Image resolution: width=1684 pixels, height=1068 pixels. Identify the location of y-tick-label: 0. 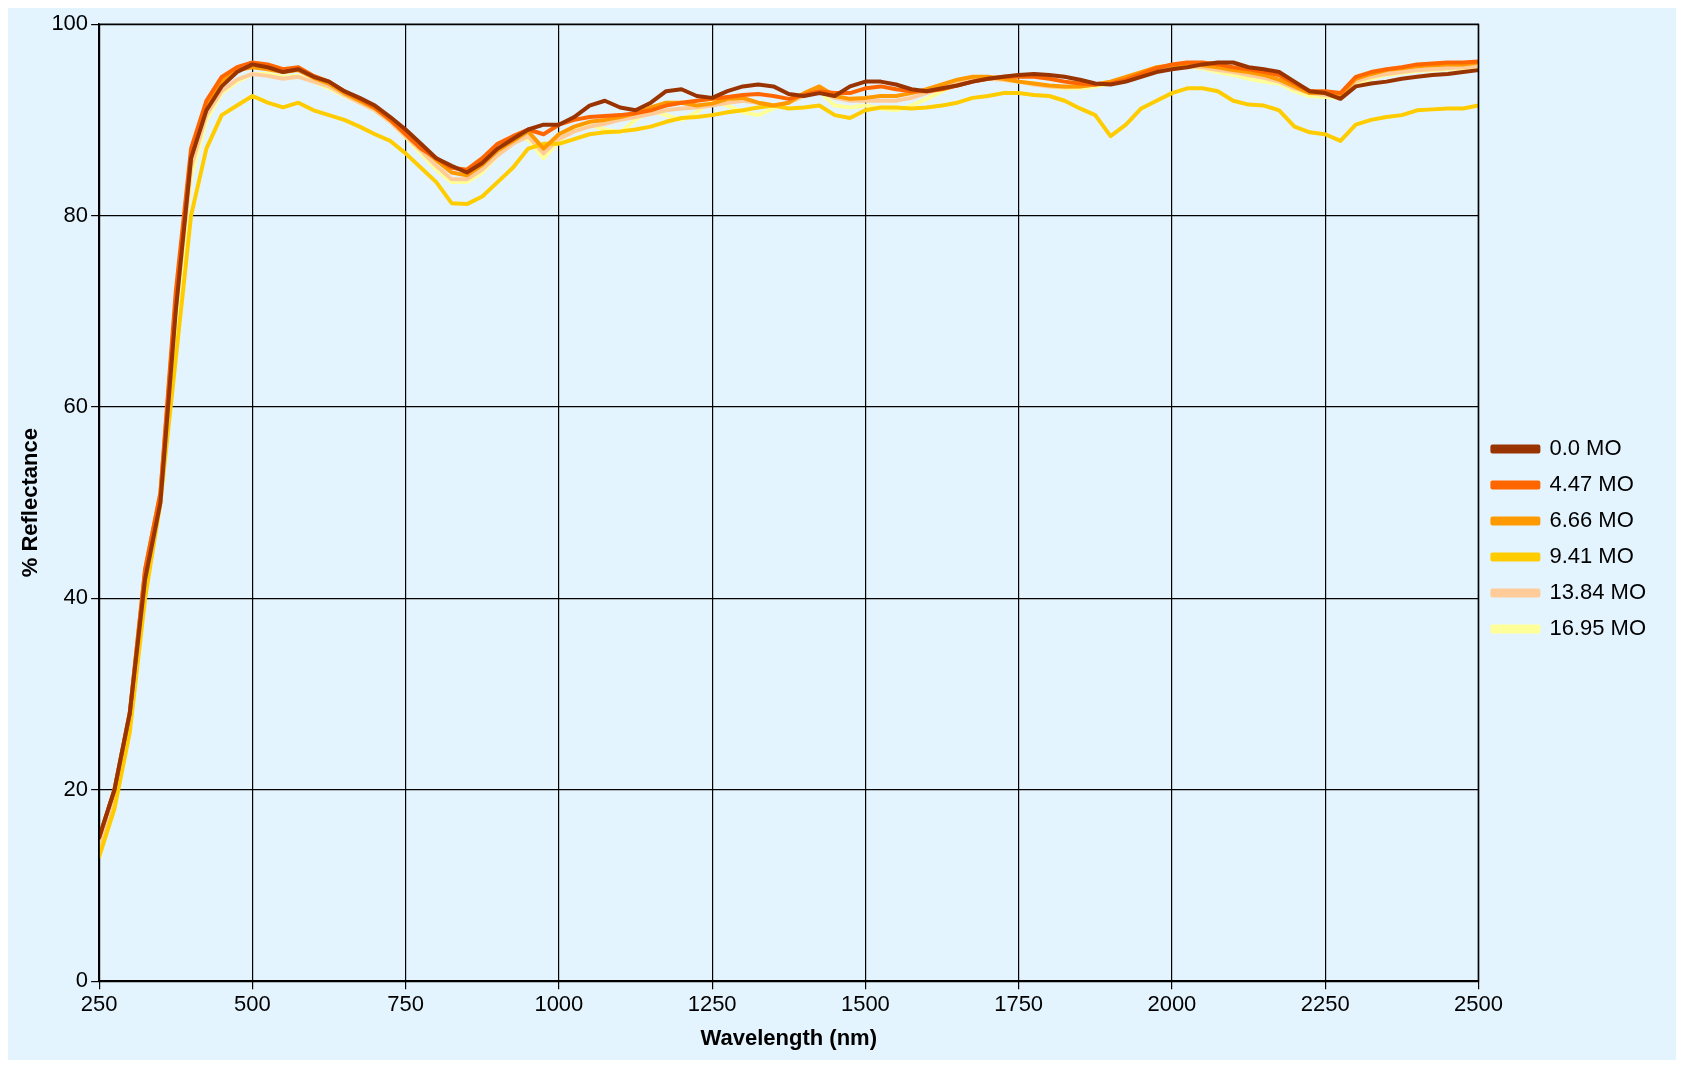
(82, 980).